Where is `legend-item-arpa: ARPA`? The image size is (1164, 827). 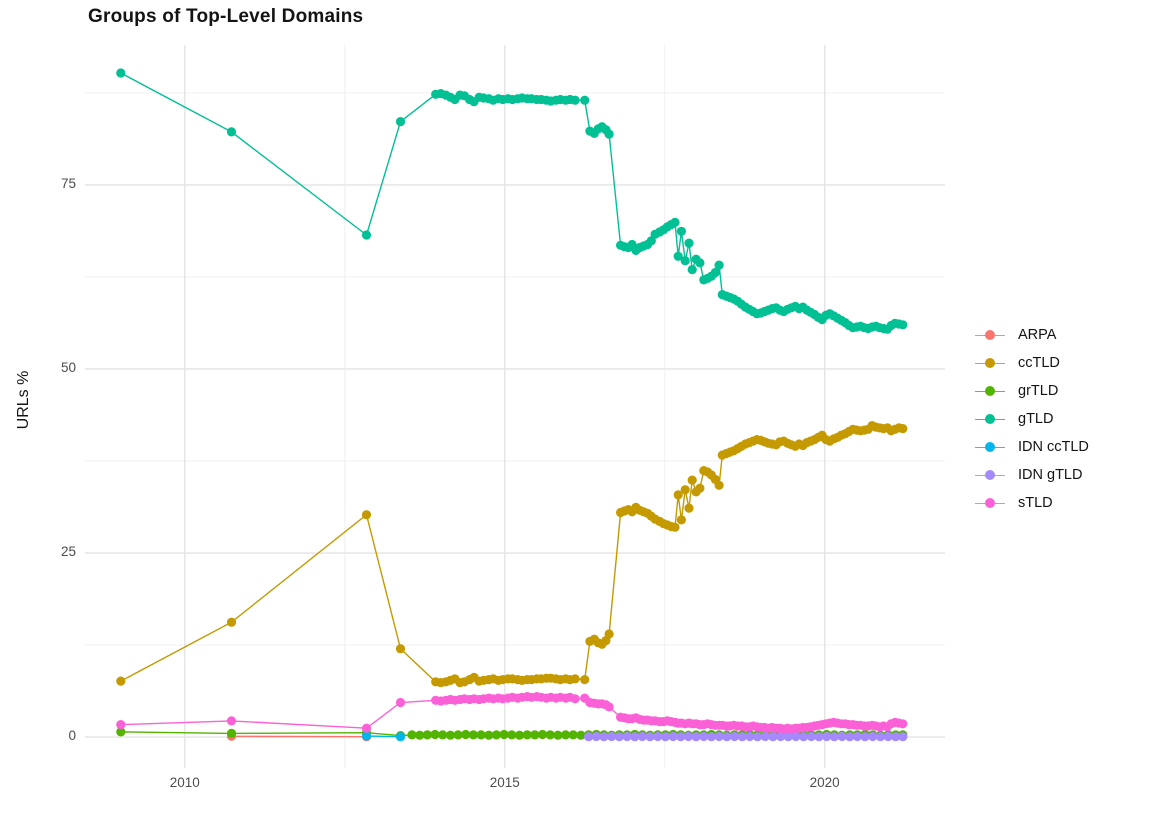
legend-item-arpa: ARPA is located at coordinates (1032, 335).